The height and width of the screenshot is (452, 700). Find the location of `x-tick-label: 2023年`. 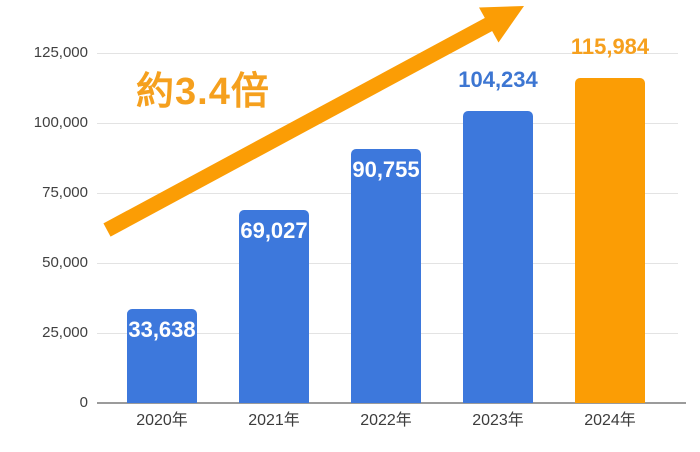

x-tick-label: 2023年 is located at coordinates (498, 420).